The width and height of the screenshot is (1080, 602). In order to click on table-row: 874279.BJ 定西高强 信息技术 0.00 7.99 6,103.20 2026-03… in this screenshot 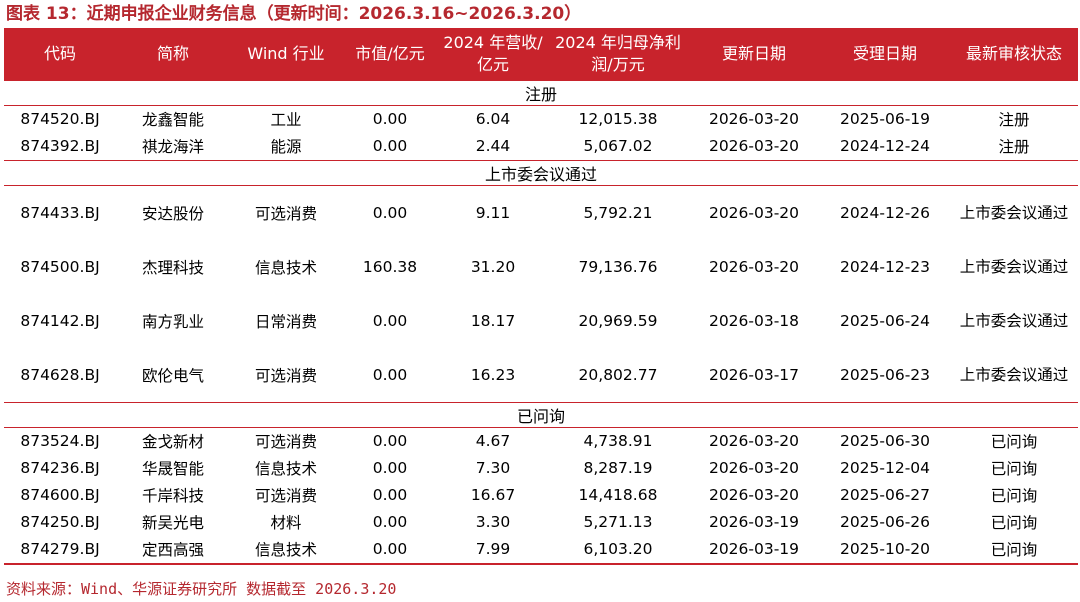, I will do `click(541, 550)`.